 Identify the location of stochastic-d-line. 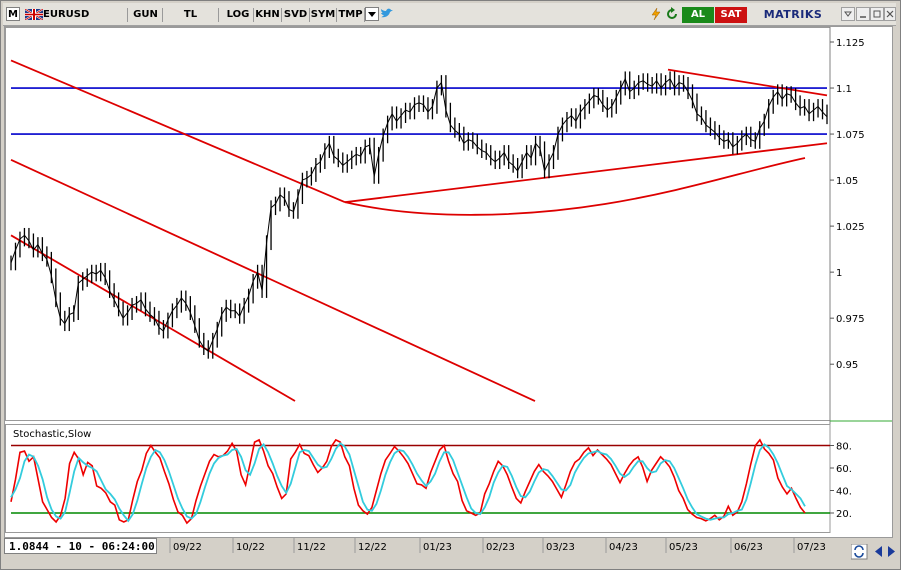
(408, 482).